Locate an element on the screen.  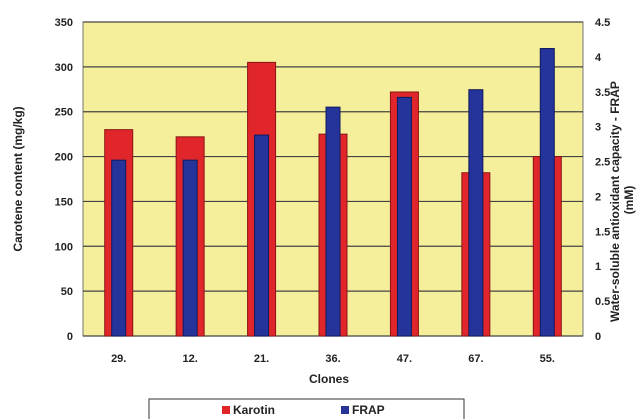
y-tick-label: 0 is located at coordinates (70, 337).